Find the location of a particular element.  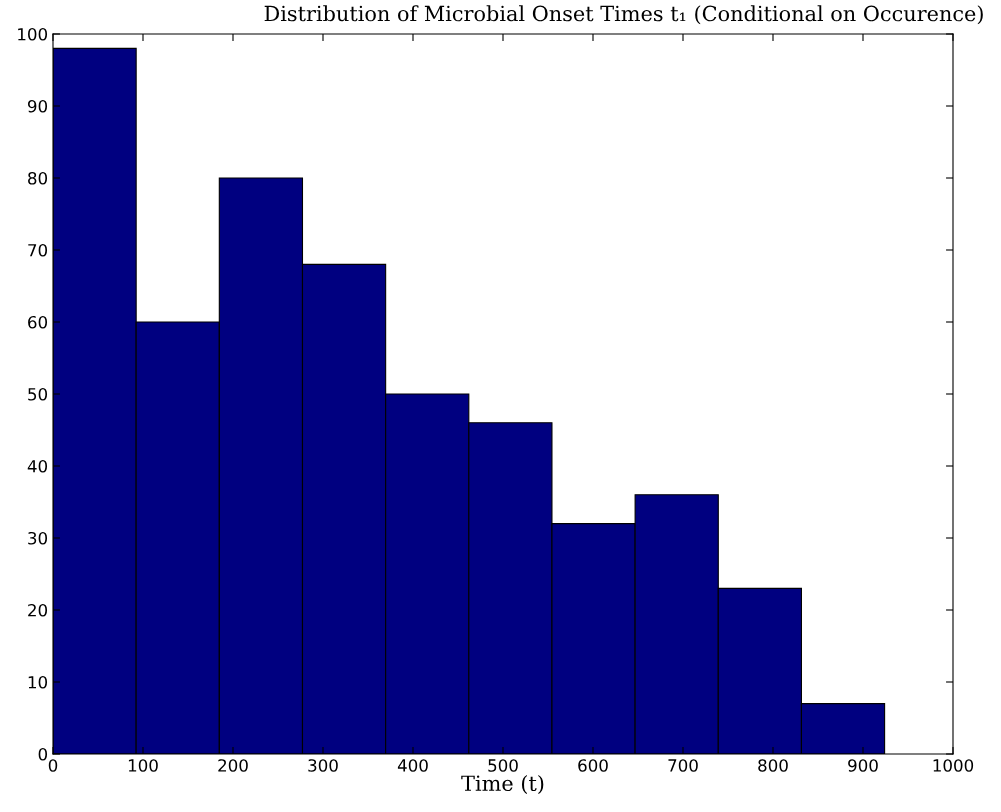

x-tick-label: 700 is located at coordinates (683, 765).